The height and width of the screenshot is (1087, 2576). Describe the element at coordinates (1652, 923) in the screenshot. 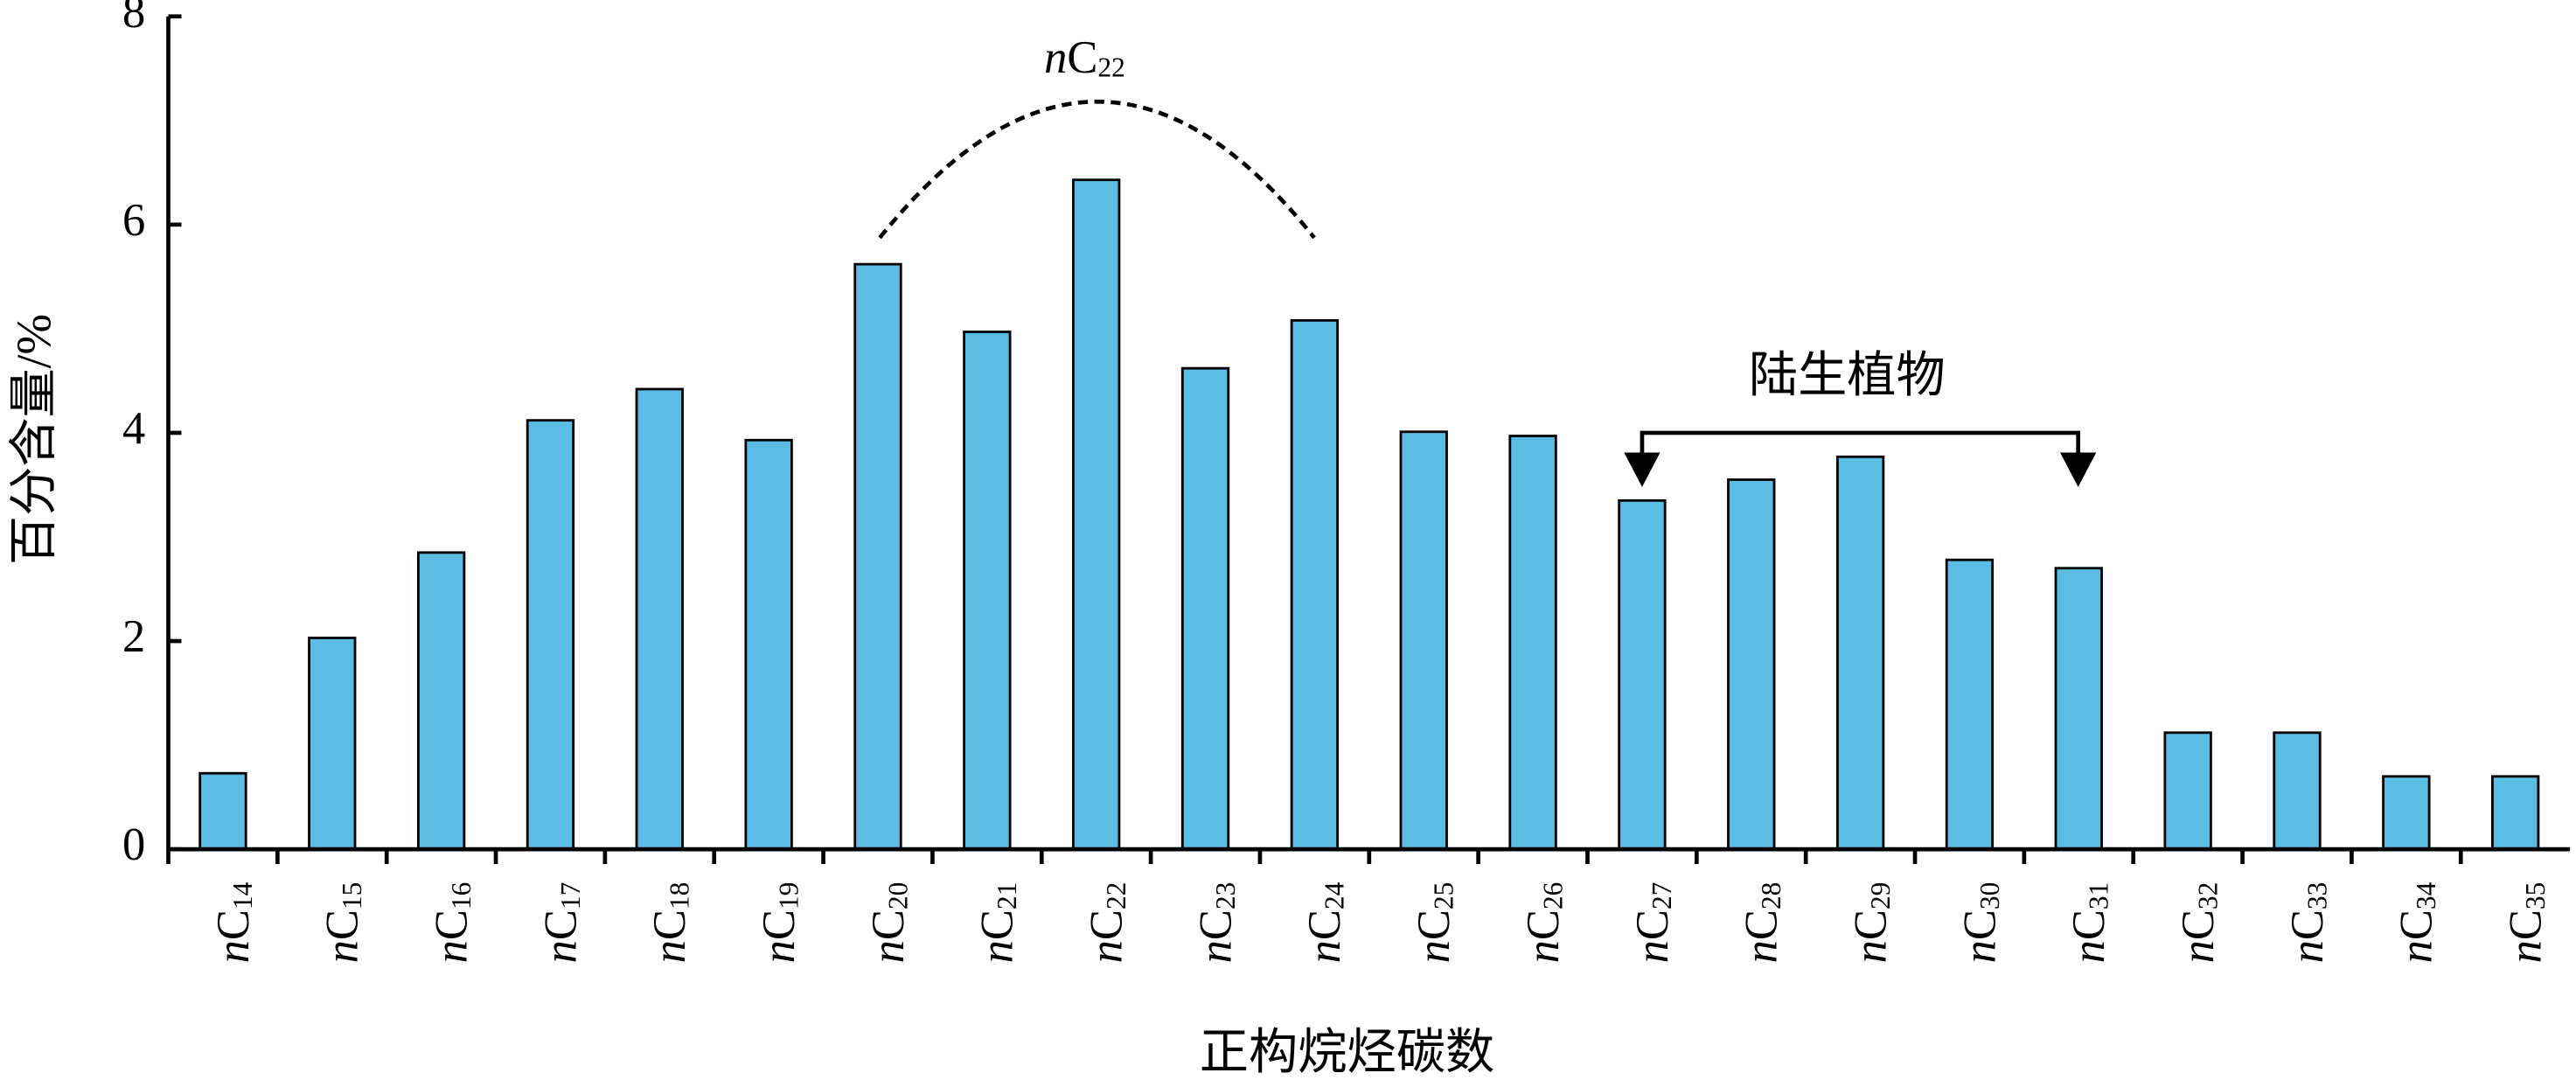

I see `x-tick-label: nC27` at that location.